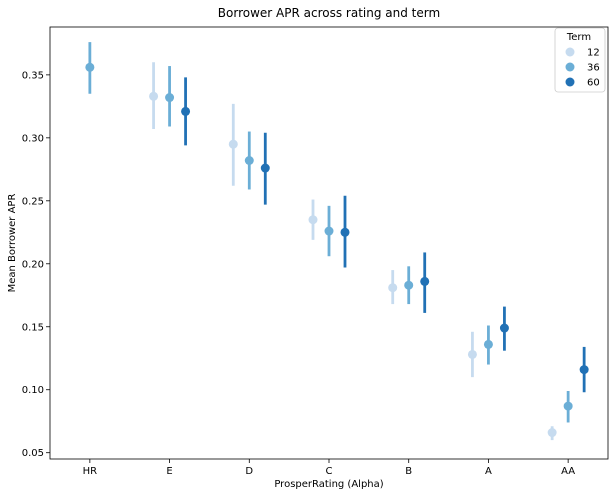  I want to click on legend-entry-label: 36, so click(593, 68).